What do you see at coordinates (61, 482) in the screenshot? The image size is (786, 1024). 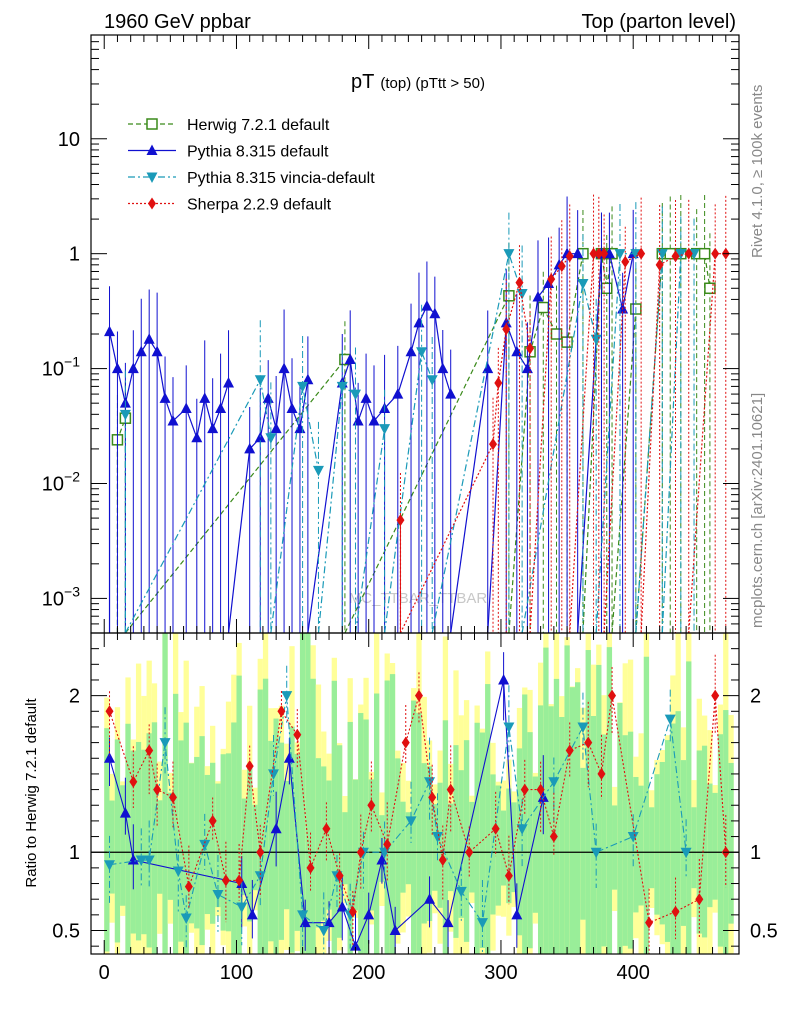 I see `y-tick-label: 10−2` at bounding box center [61, 482].